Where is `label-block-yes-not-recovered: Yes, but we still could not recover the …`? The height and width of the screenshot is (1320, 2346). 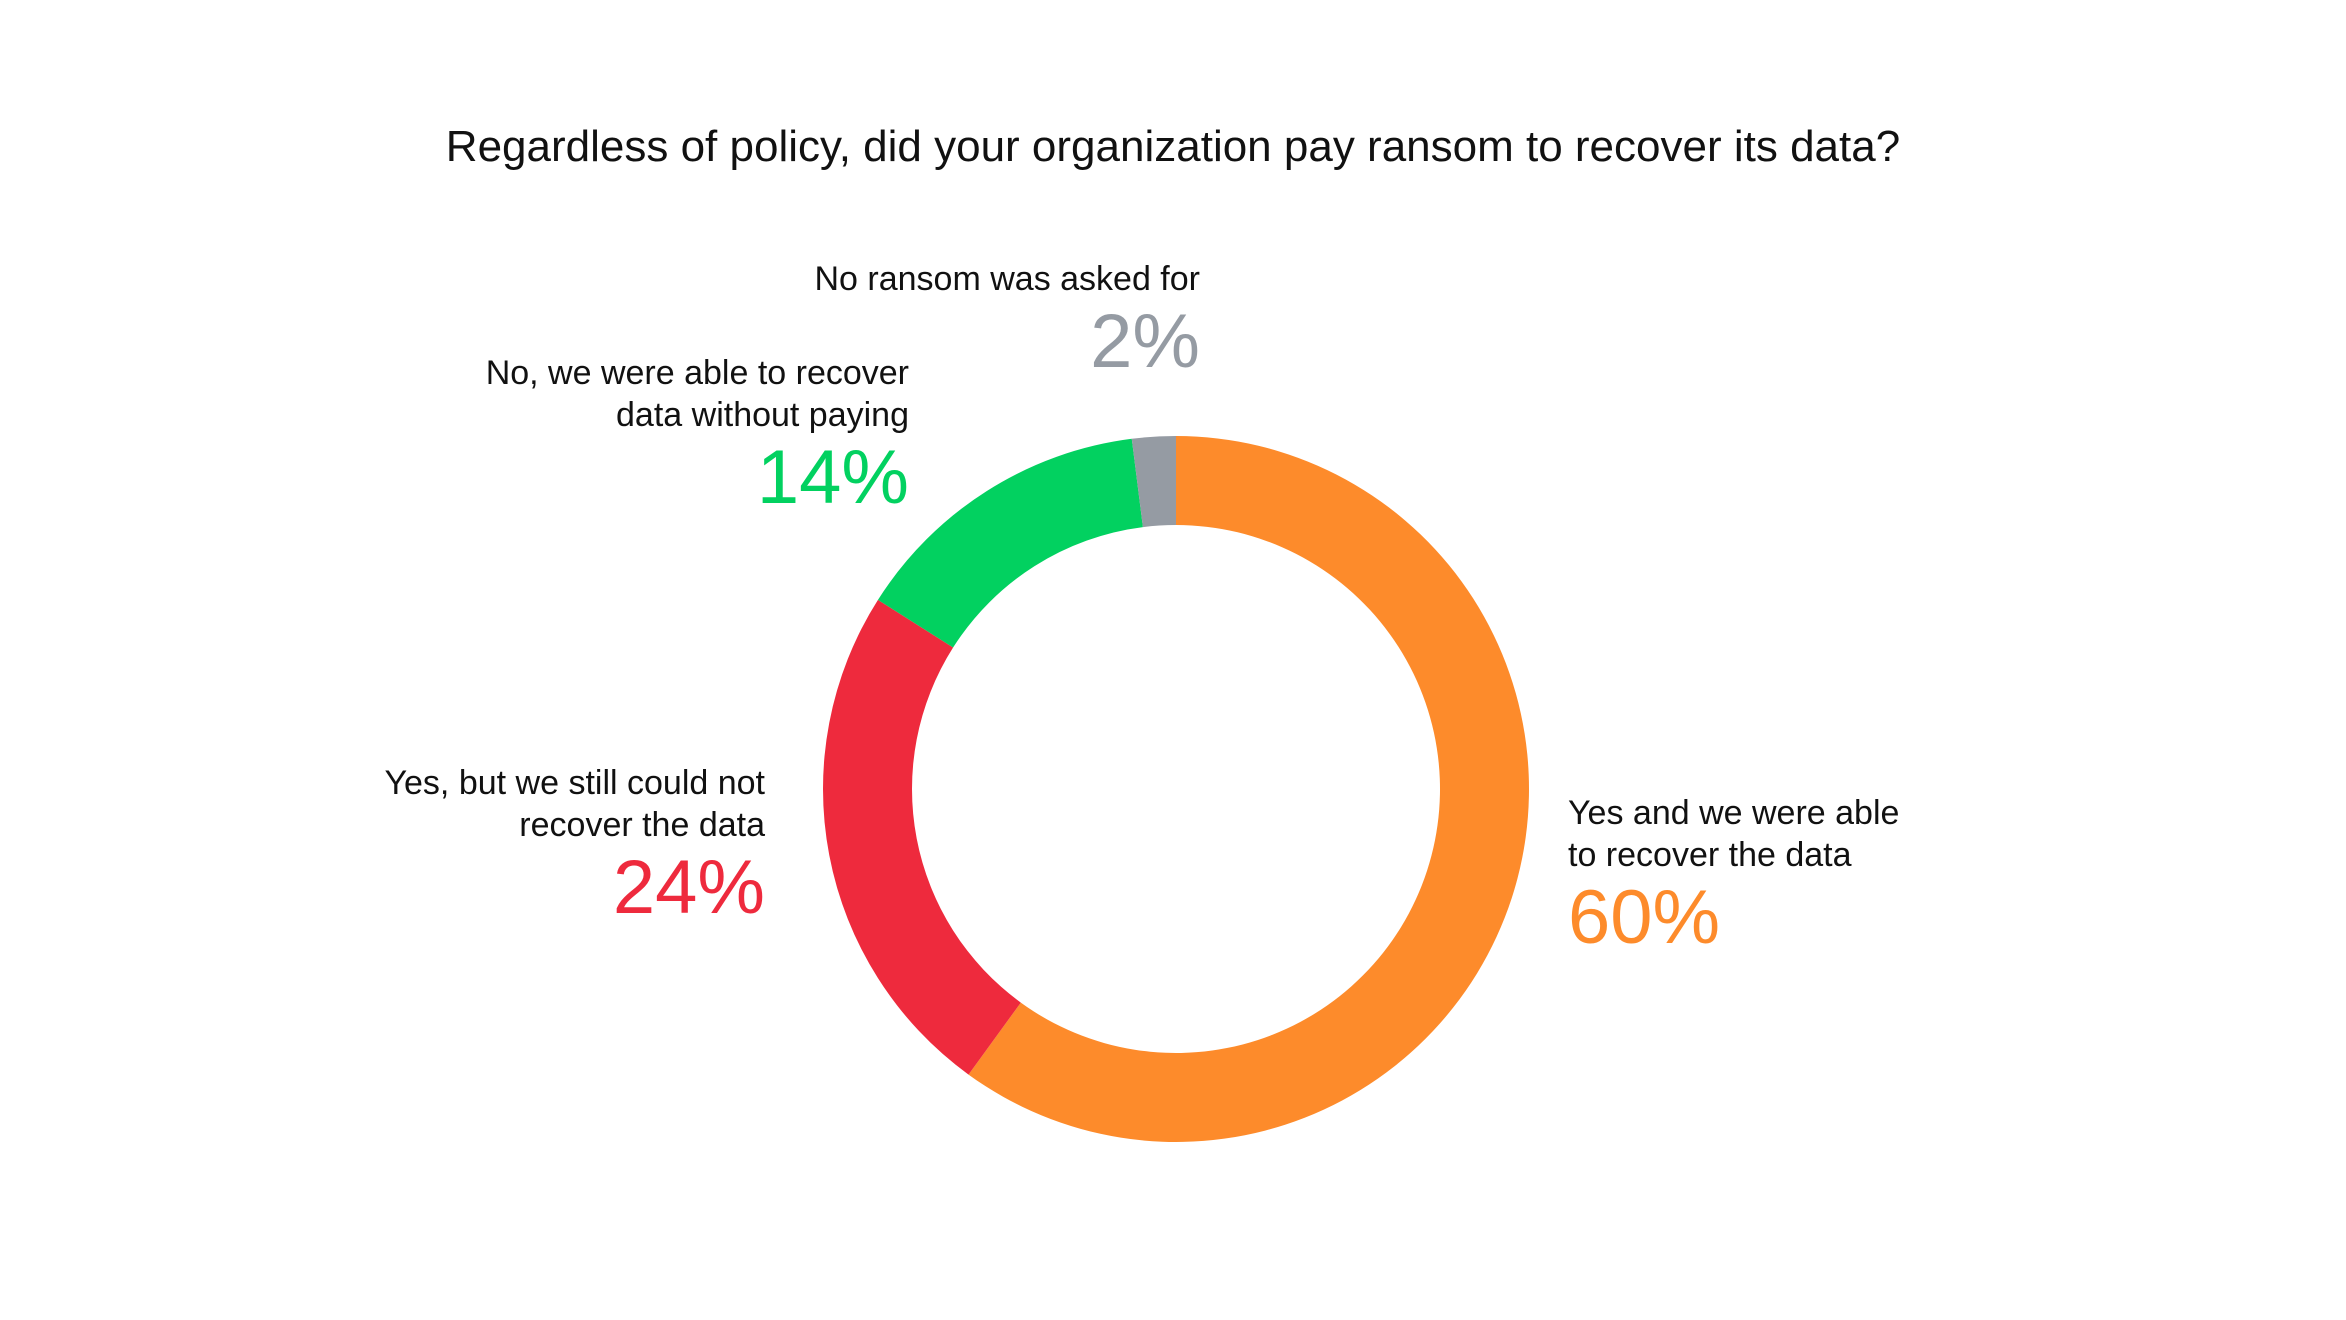 label-block-yes-not-recovered: Yes, but we still could not recover the … is located at coordinates (574, 846).